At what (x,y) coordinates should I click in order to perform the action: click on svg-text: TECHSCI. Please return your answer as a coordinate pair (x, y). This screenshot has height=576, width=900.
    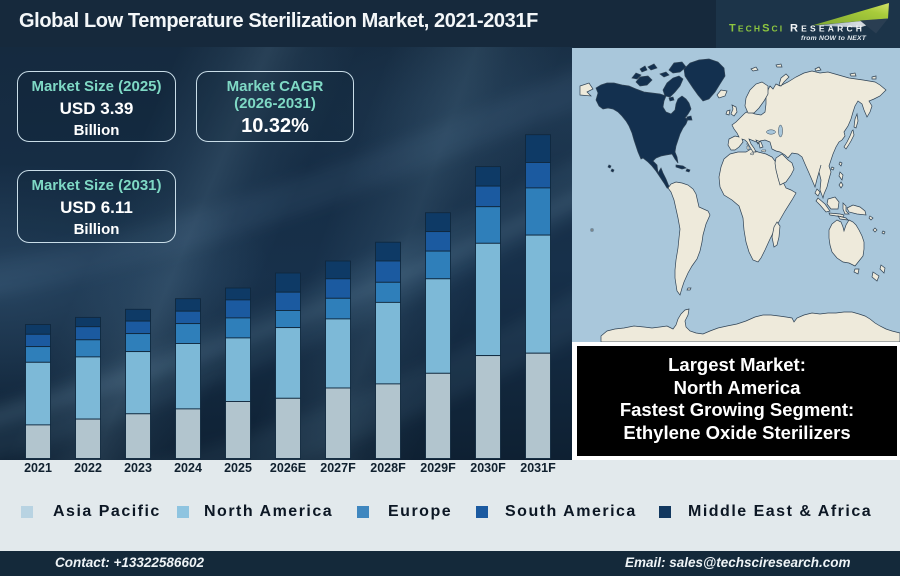
    Looking at the image, I should click on (756, 29).